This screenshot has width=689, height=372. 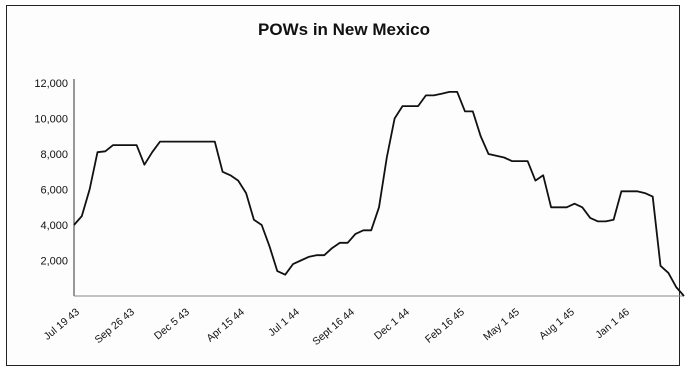 I want to click on x-tick-label: May 1 45, so click(x=501, y=324).